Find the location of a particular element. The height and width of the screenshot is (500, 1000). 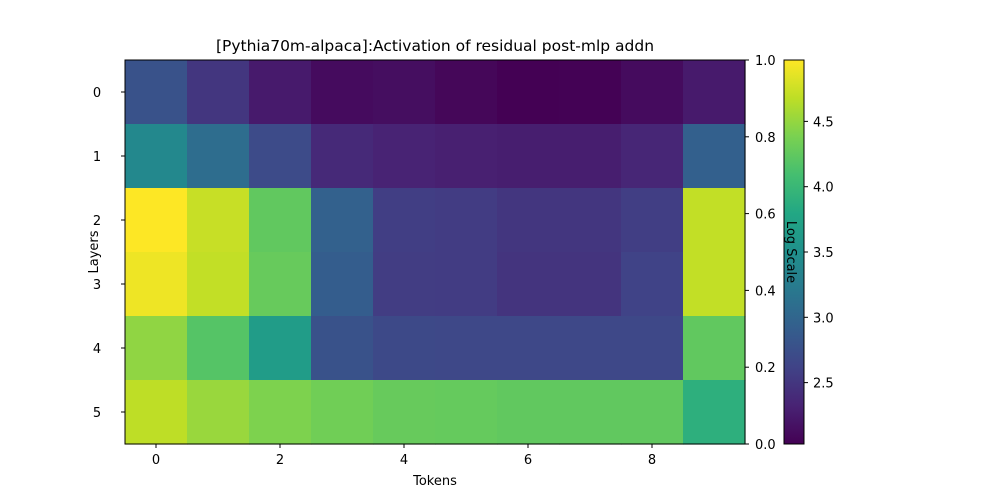

secondary-y-tick-label: 0.4 is located at coordinates (765, 291).